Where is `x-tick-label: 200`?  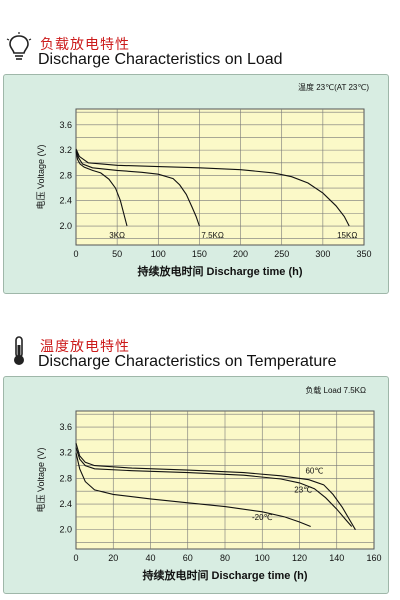 x-tick-label: 200 is located at coordinates (240, 254).